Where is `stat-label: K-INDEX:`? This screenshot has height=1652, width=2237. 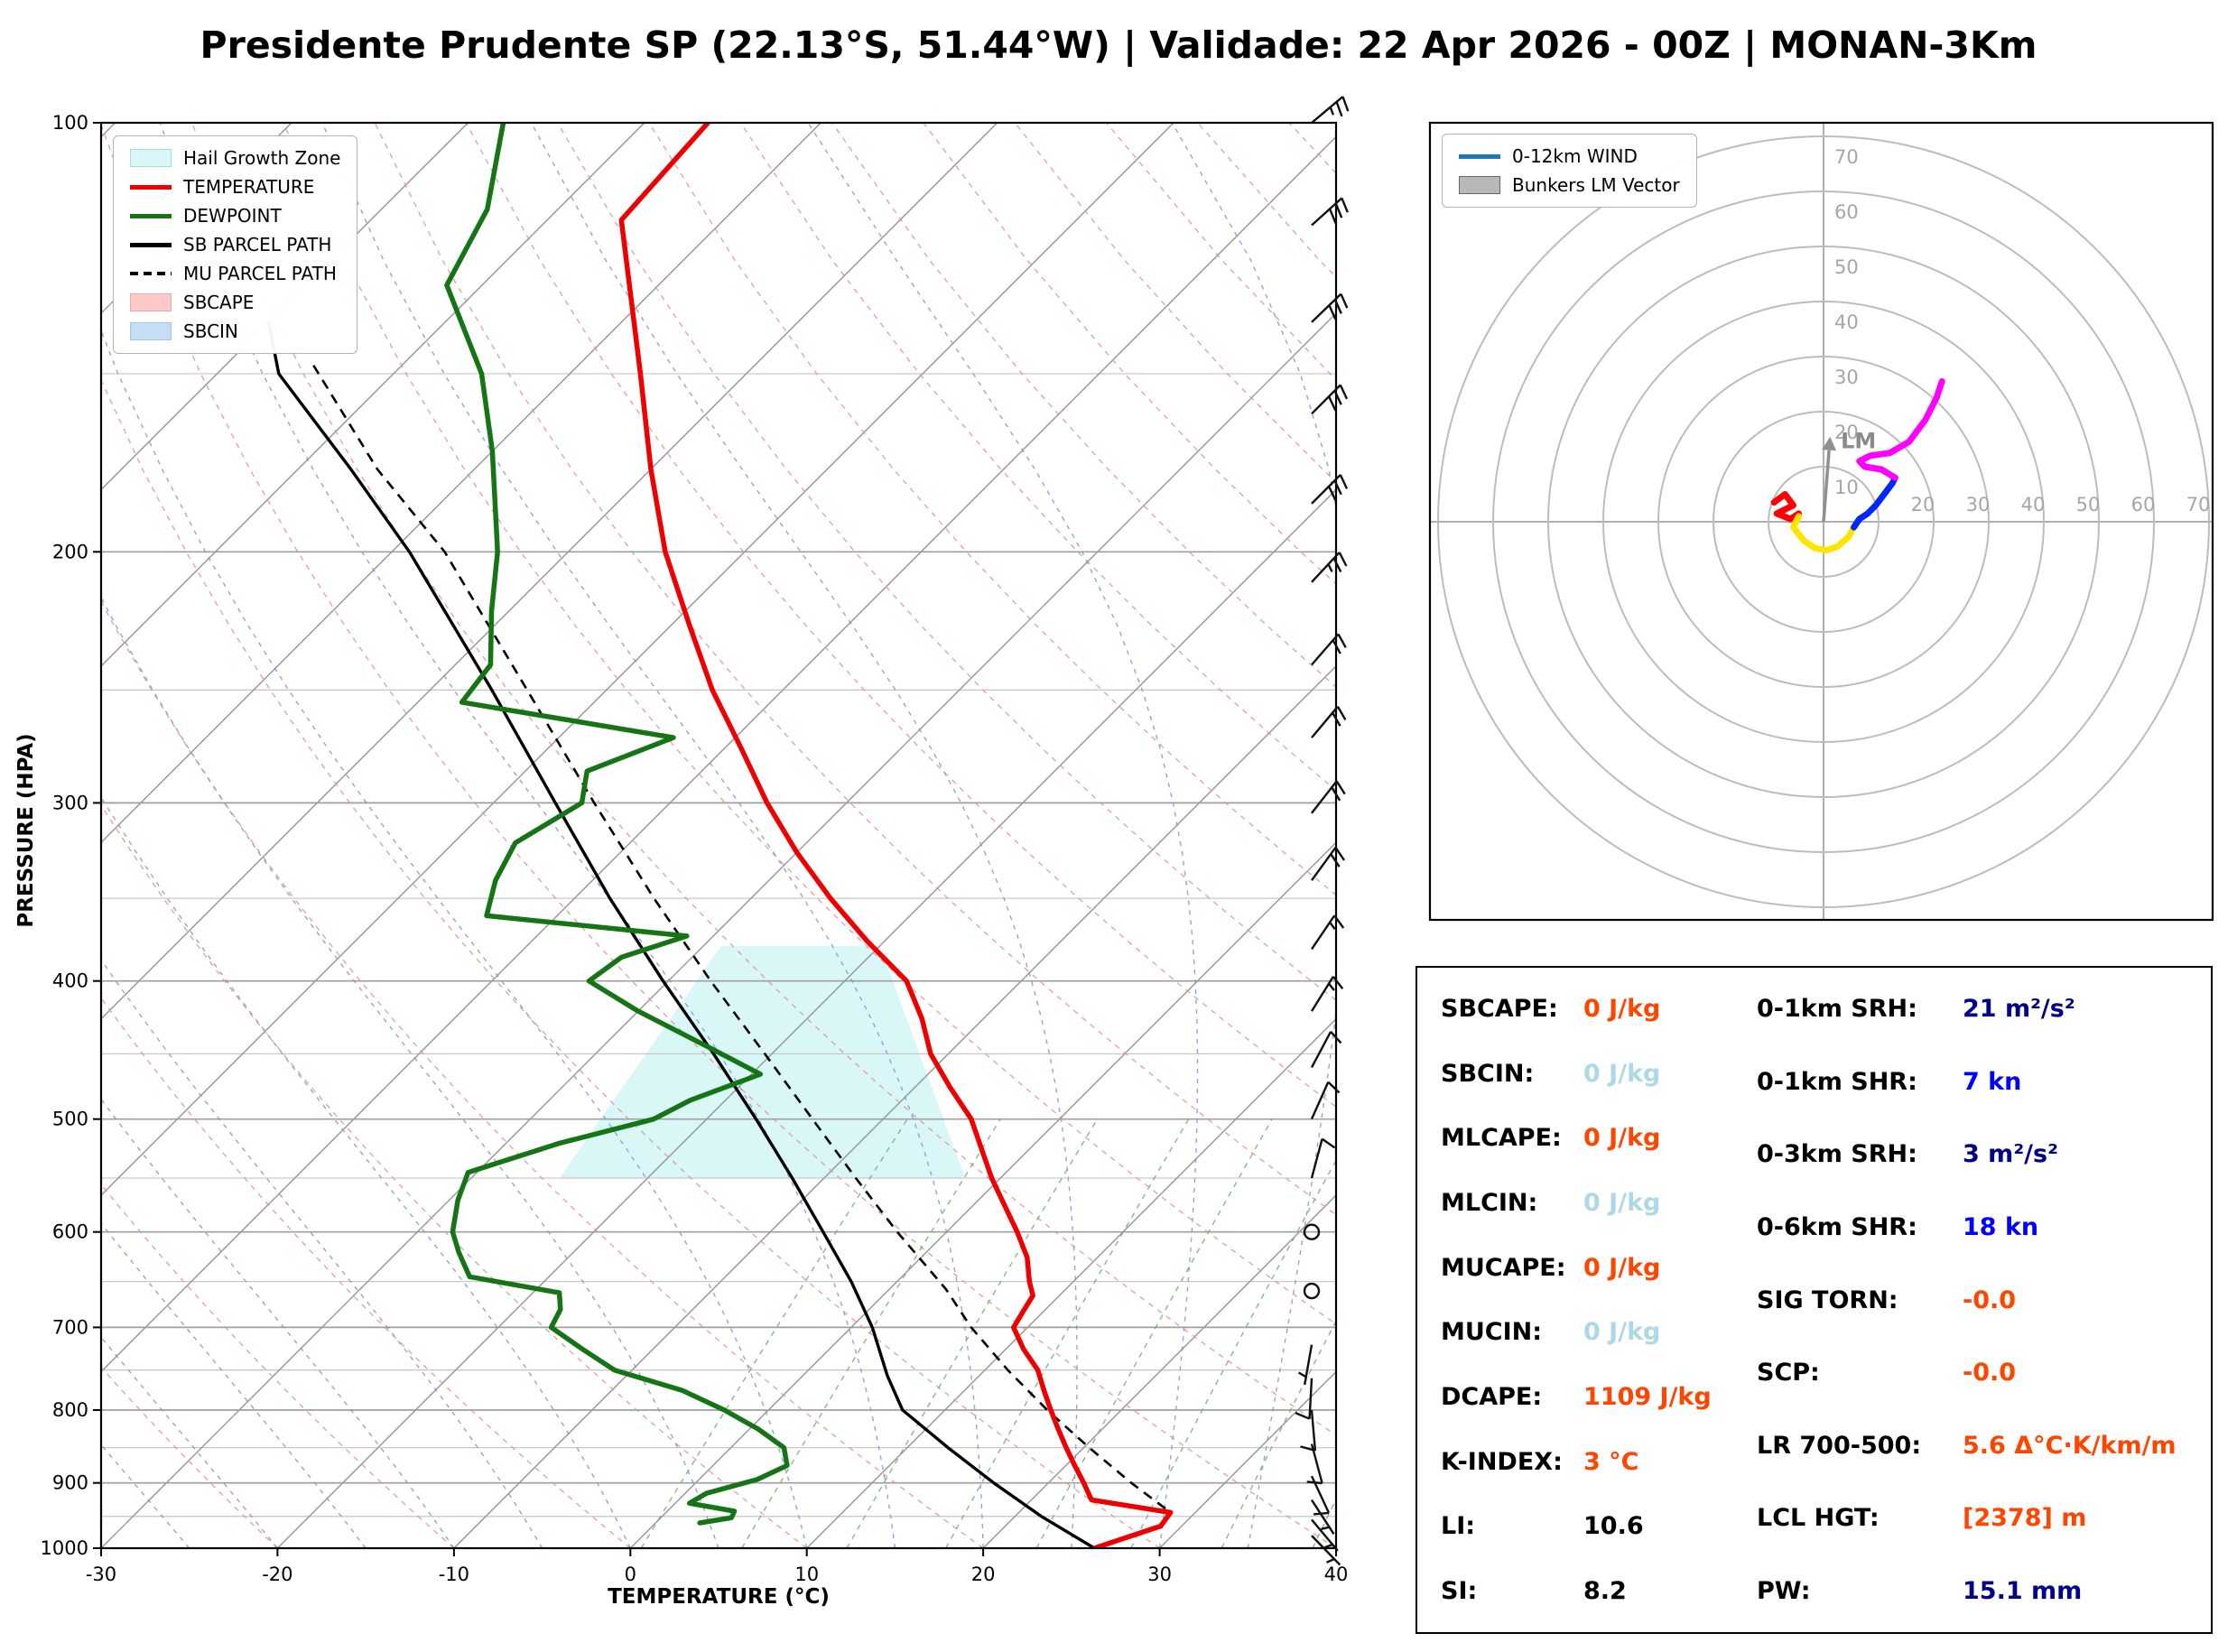
stat-label: K-INDEX: is located at coordinates (1502, 1461).